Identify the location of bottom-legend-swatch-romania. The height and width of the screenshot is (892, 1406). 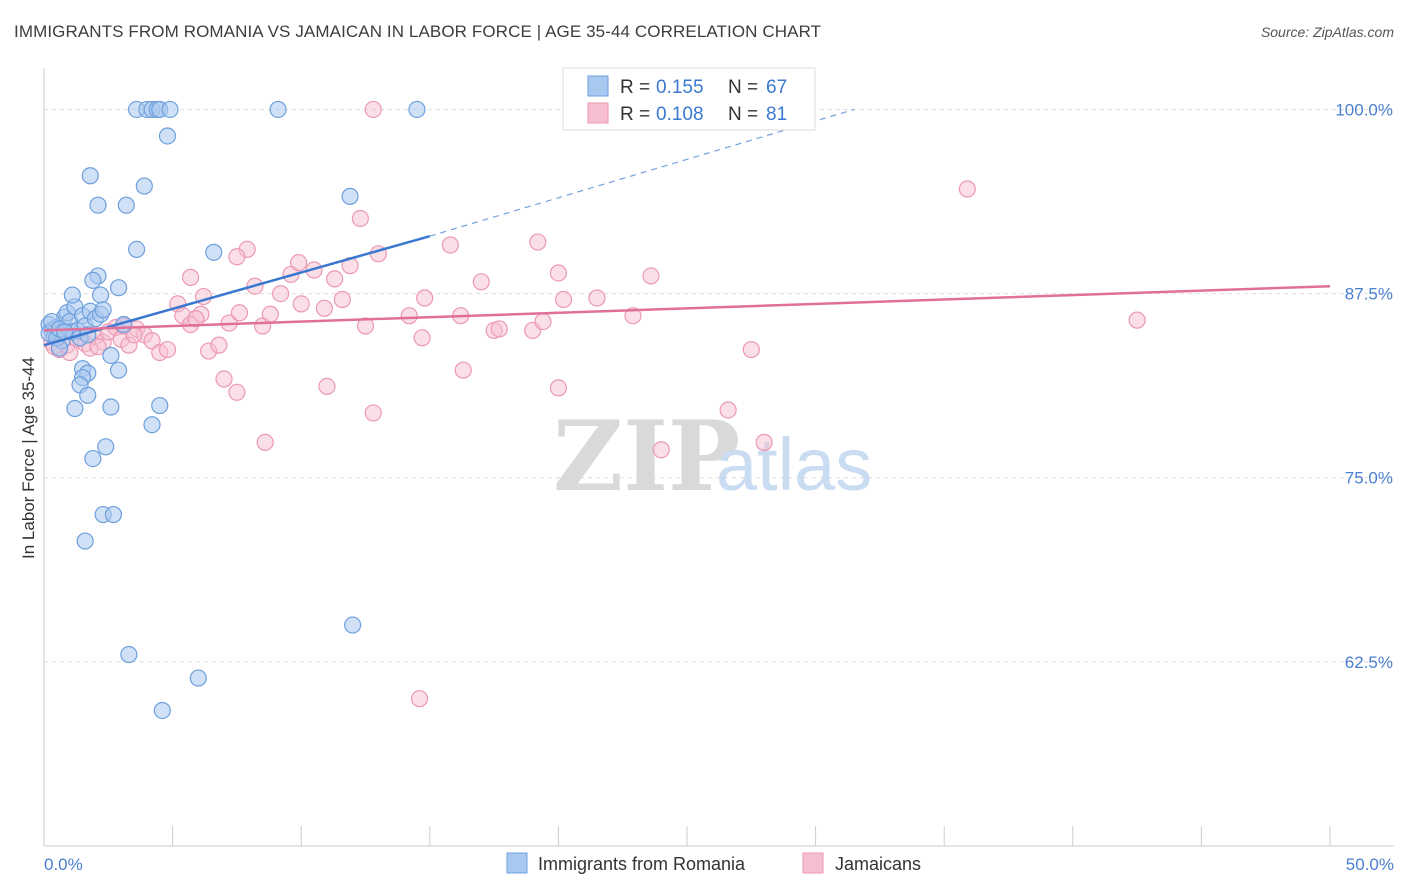
(517, 863).